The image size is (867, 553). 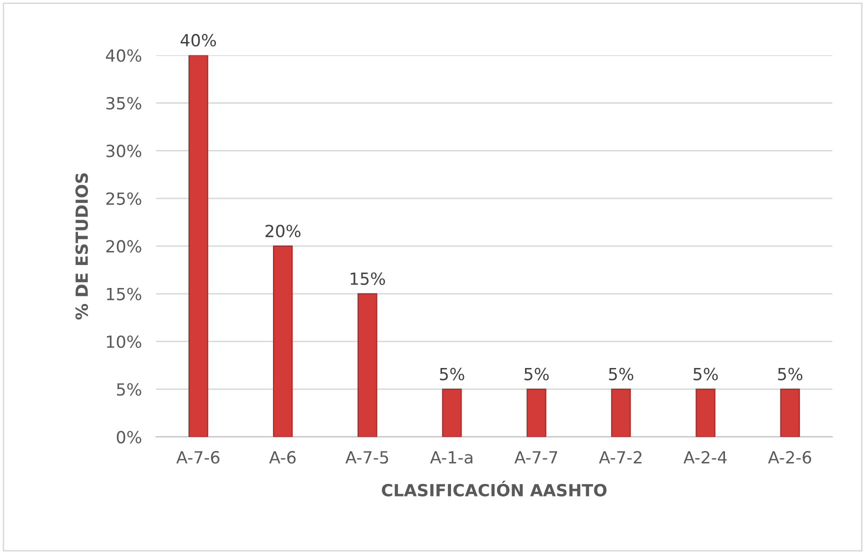 I want to click on y-tick-label: 20%, so click(x=124, y=246).